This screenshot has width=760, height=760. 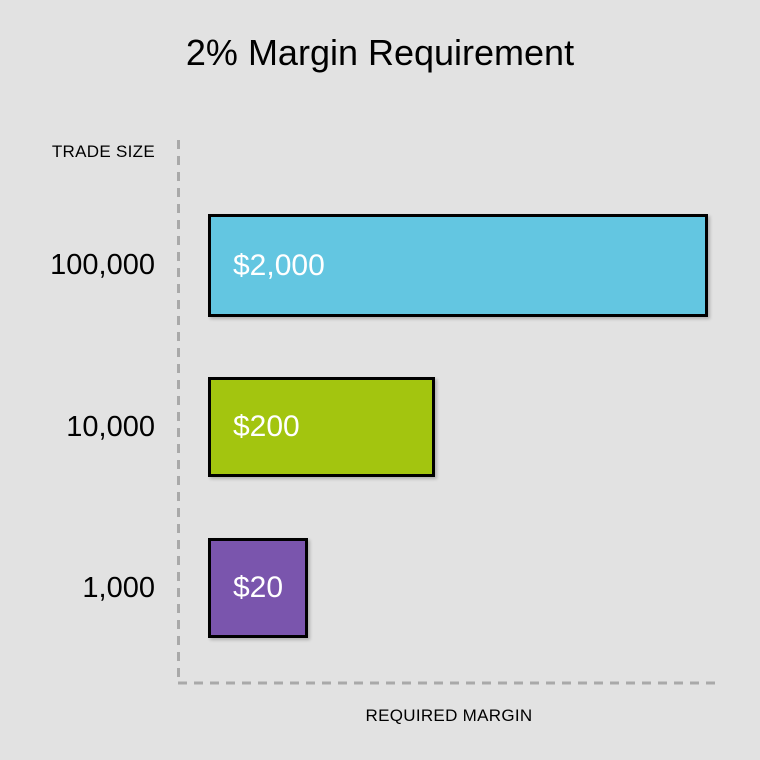 I want to click on bar-value-label-2000: $2,000, so click(x=279, y=265).